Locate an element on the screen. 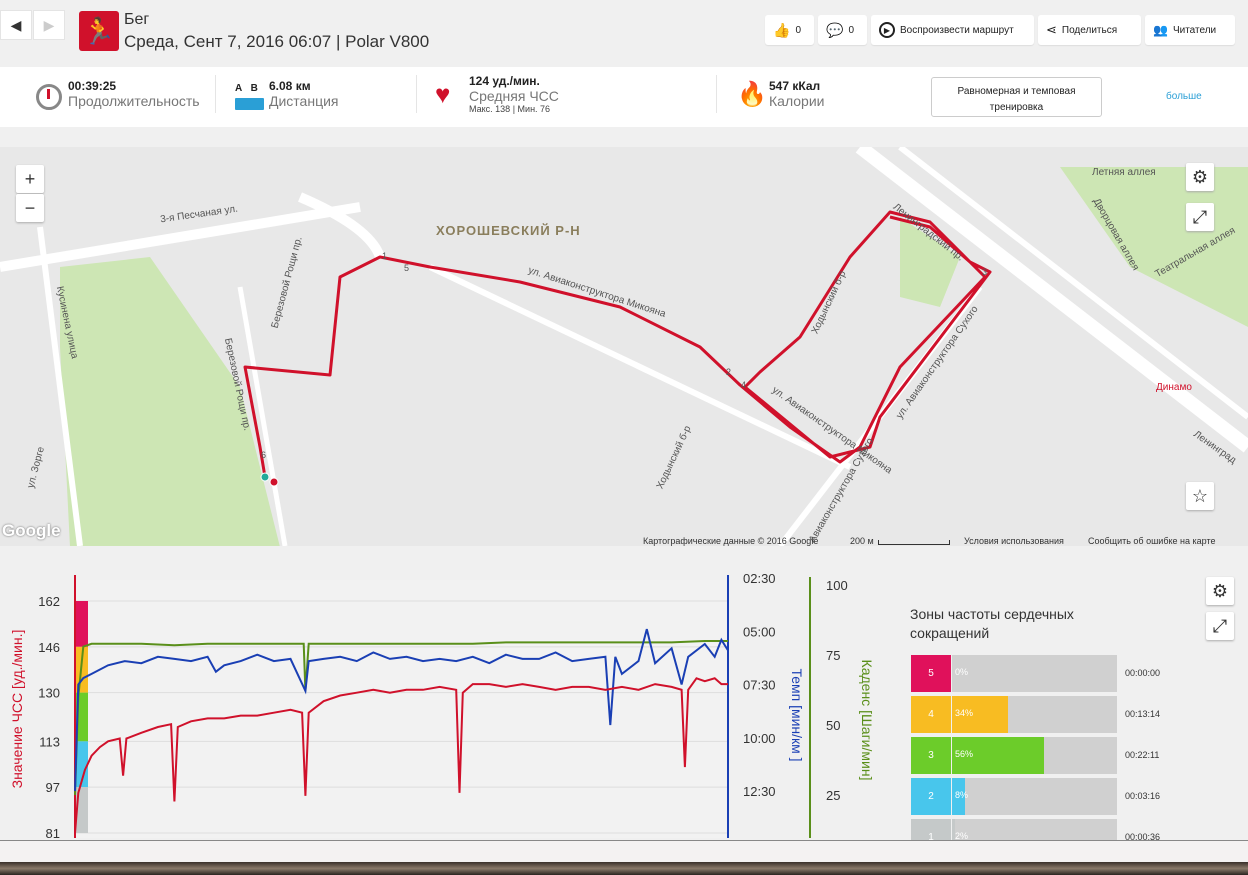  lap-marker: 3 is located at coordinates (985, 272).